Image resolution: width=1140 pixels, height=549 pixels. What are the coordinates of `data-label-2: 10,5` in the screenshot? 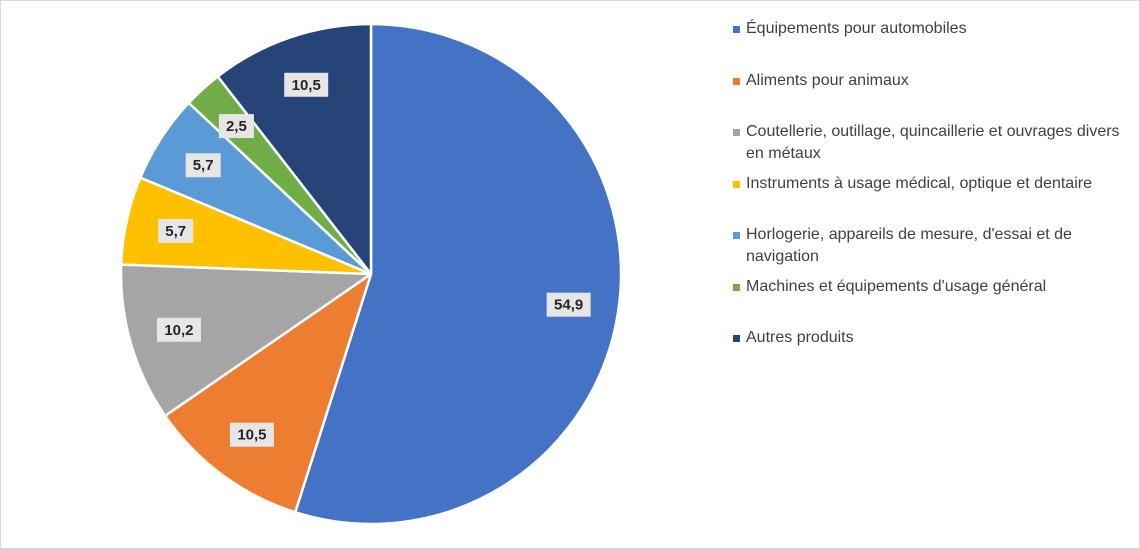 It's located at (251, 434).